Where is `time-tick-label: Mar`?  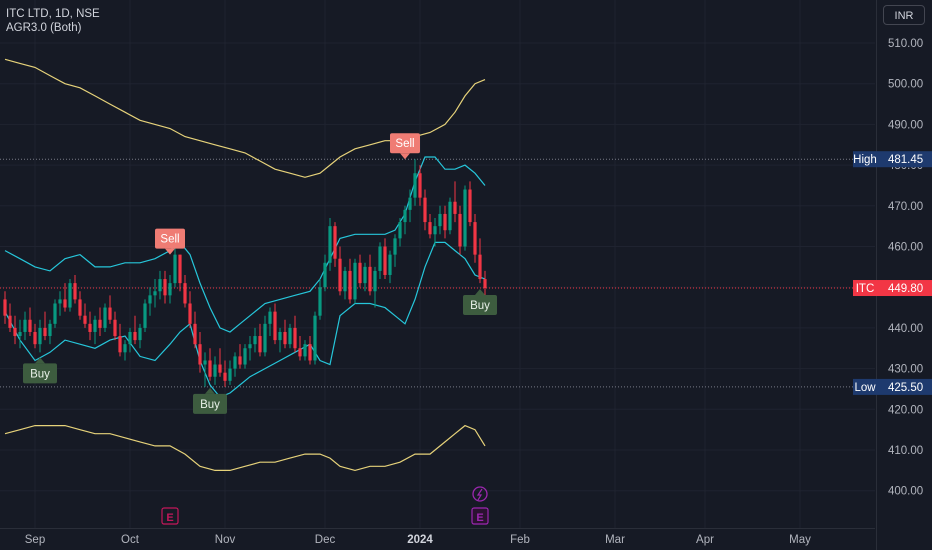 time-tick-label: Mar is located at coordinates (615, 540).